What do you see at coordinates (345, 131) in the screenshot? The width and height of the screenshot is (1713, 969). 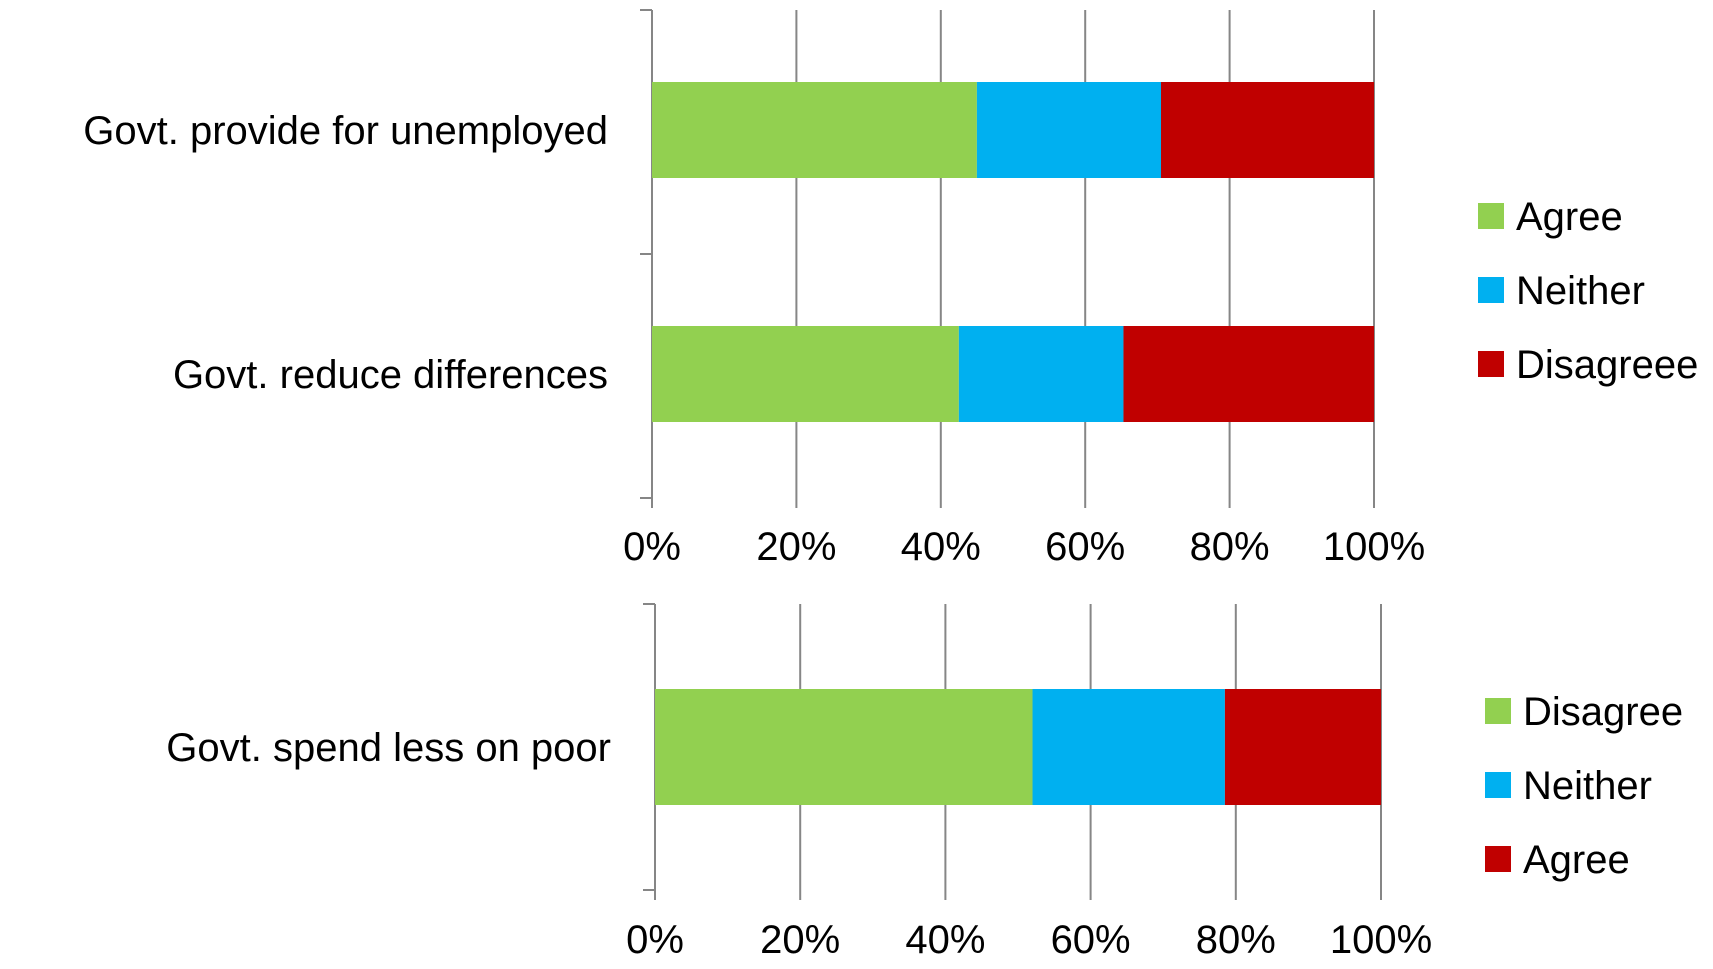 I see `category-label: Govt. provide for unemployed` at bounding box center [345, 131].